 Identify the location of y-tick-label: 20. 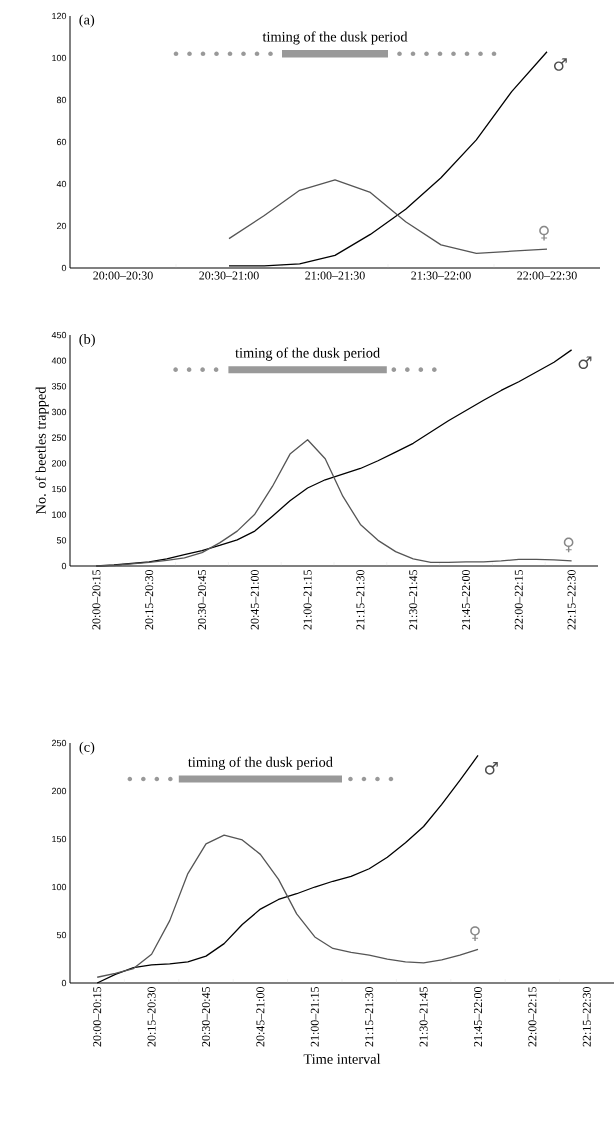
(61, 226).